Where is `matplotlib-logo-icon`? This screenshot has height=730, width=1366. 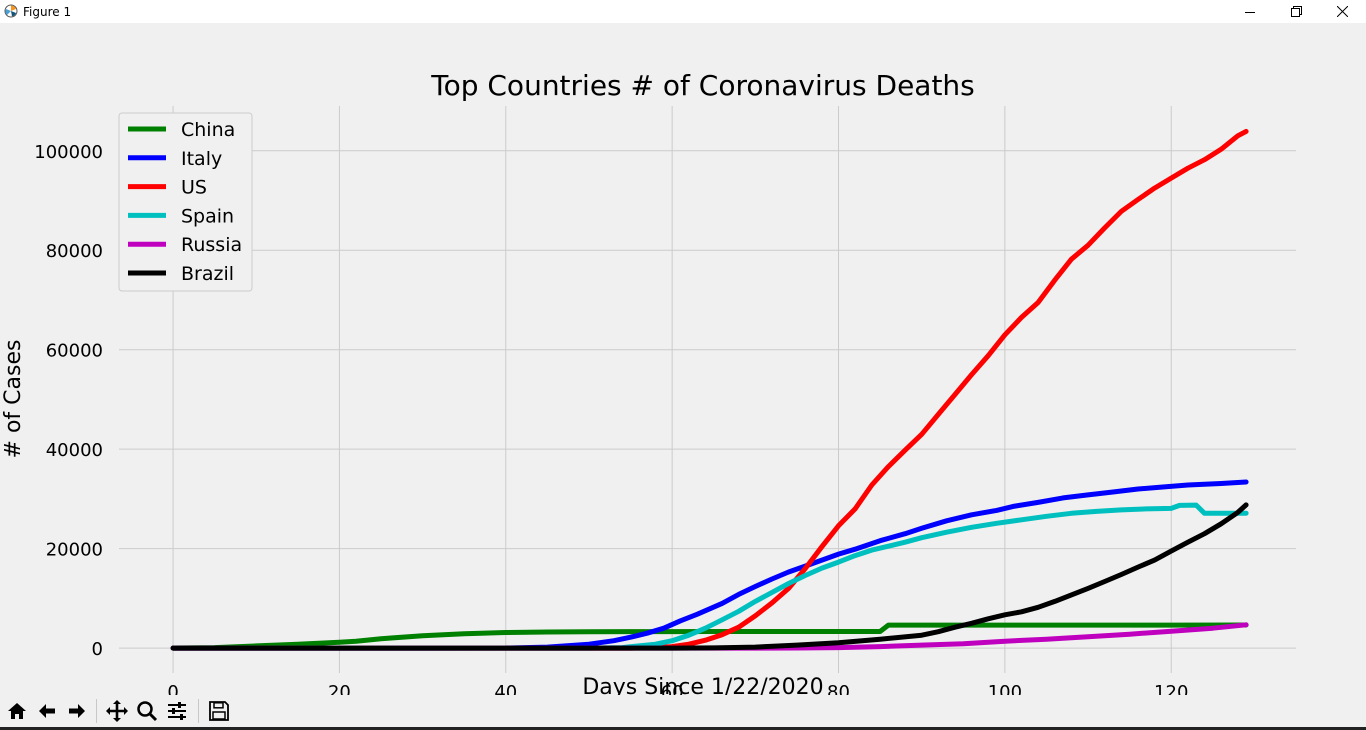
matplotlib-logo-icon is located at coordinates (11, 11).